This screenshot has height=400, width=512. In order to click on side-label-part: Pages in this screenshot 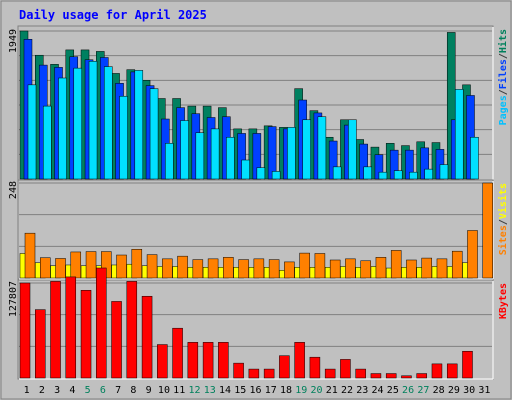, I will do `click(503, 110)`.